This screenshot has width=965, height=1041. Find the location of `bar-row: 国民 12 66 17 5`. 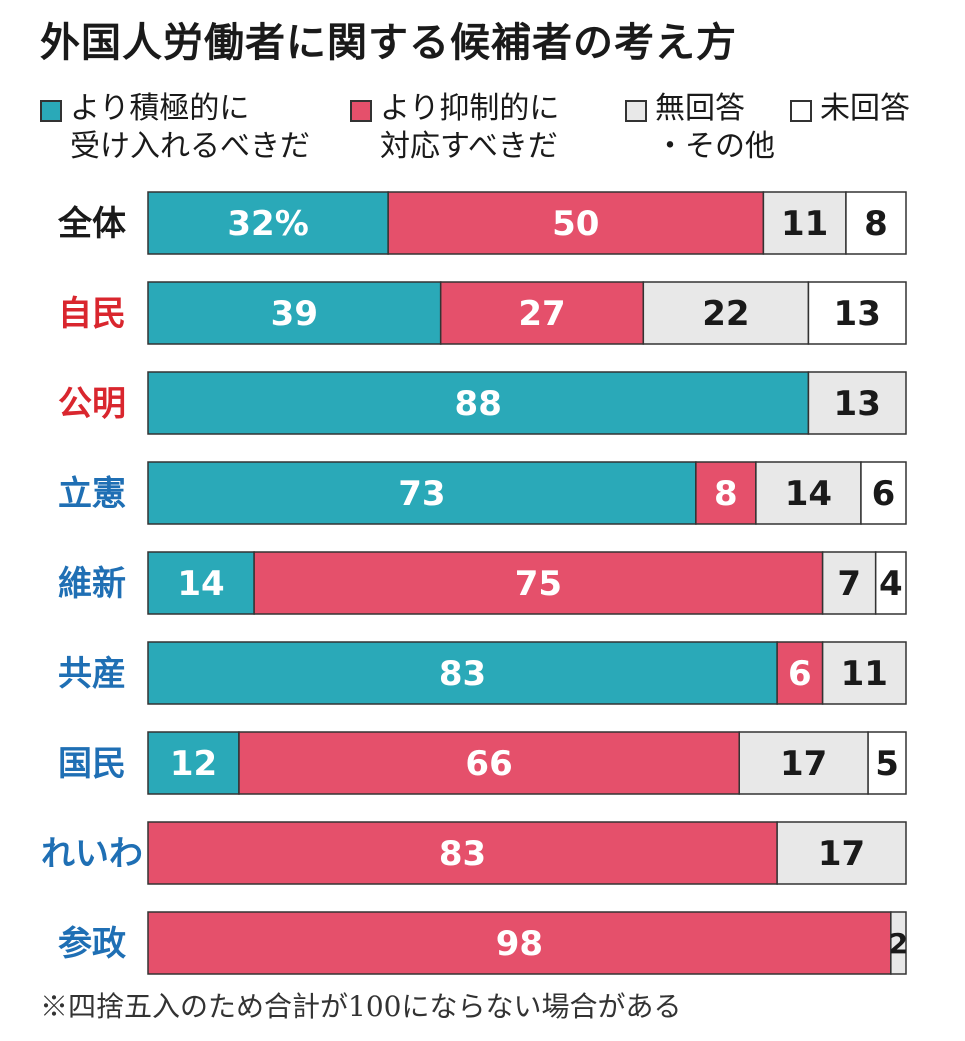

bar-row: 国民 12 66 17 5 is located at coordinates (482, 763).